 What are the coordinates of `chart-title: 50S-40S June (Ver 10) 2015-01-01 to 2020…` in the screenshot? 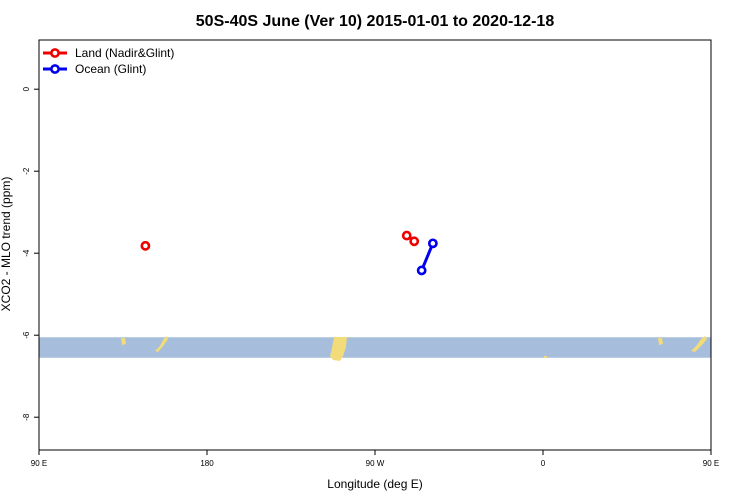 It's located at (375, 21).